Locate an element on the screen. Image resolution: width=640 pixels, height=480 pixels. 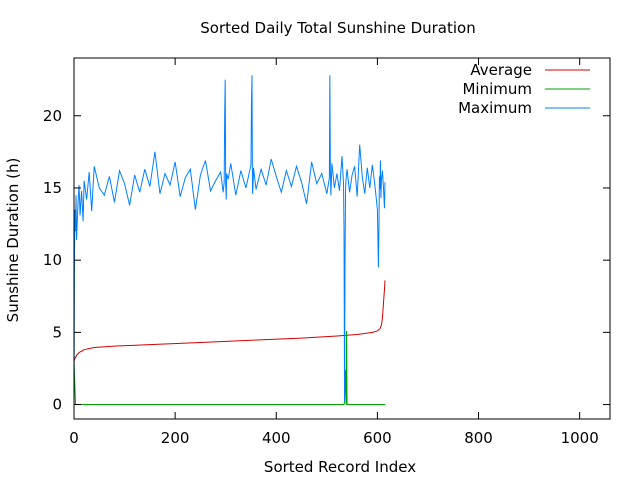
x-axis-label: Sorted Record Index is located at coordinates (340, 467).